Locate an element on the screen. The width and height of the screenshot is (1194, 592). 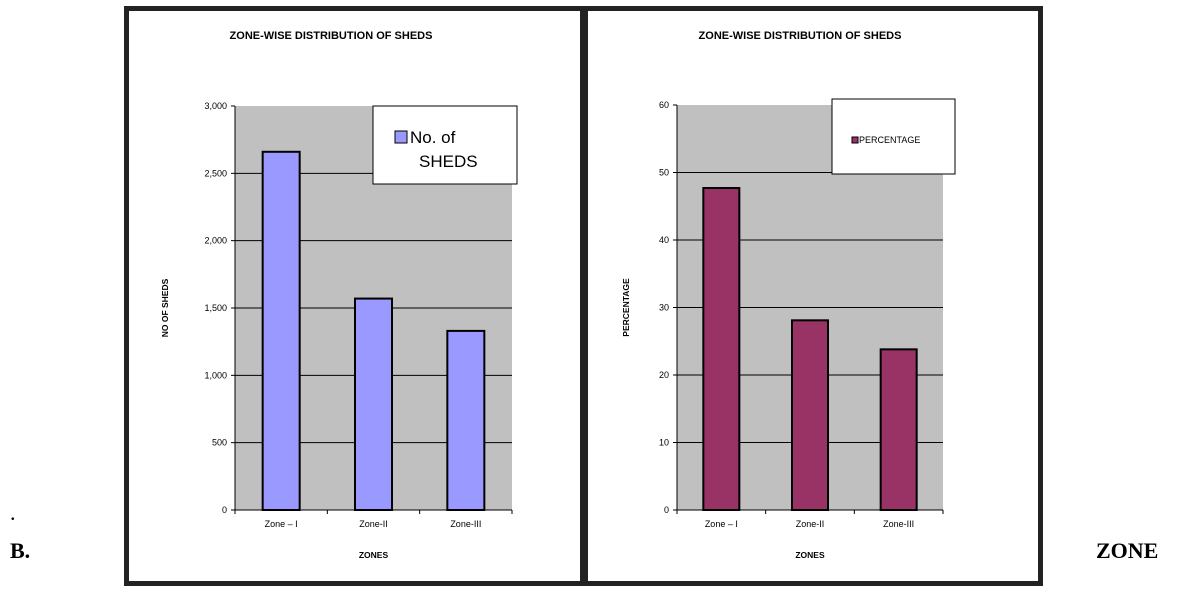
side-label-b: B. is located at coordinates (20, 550).